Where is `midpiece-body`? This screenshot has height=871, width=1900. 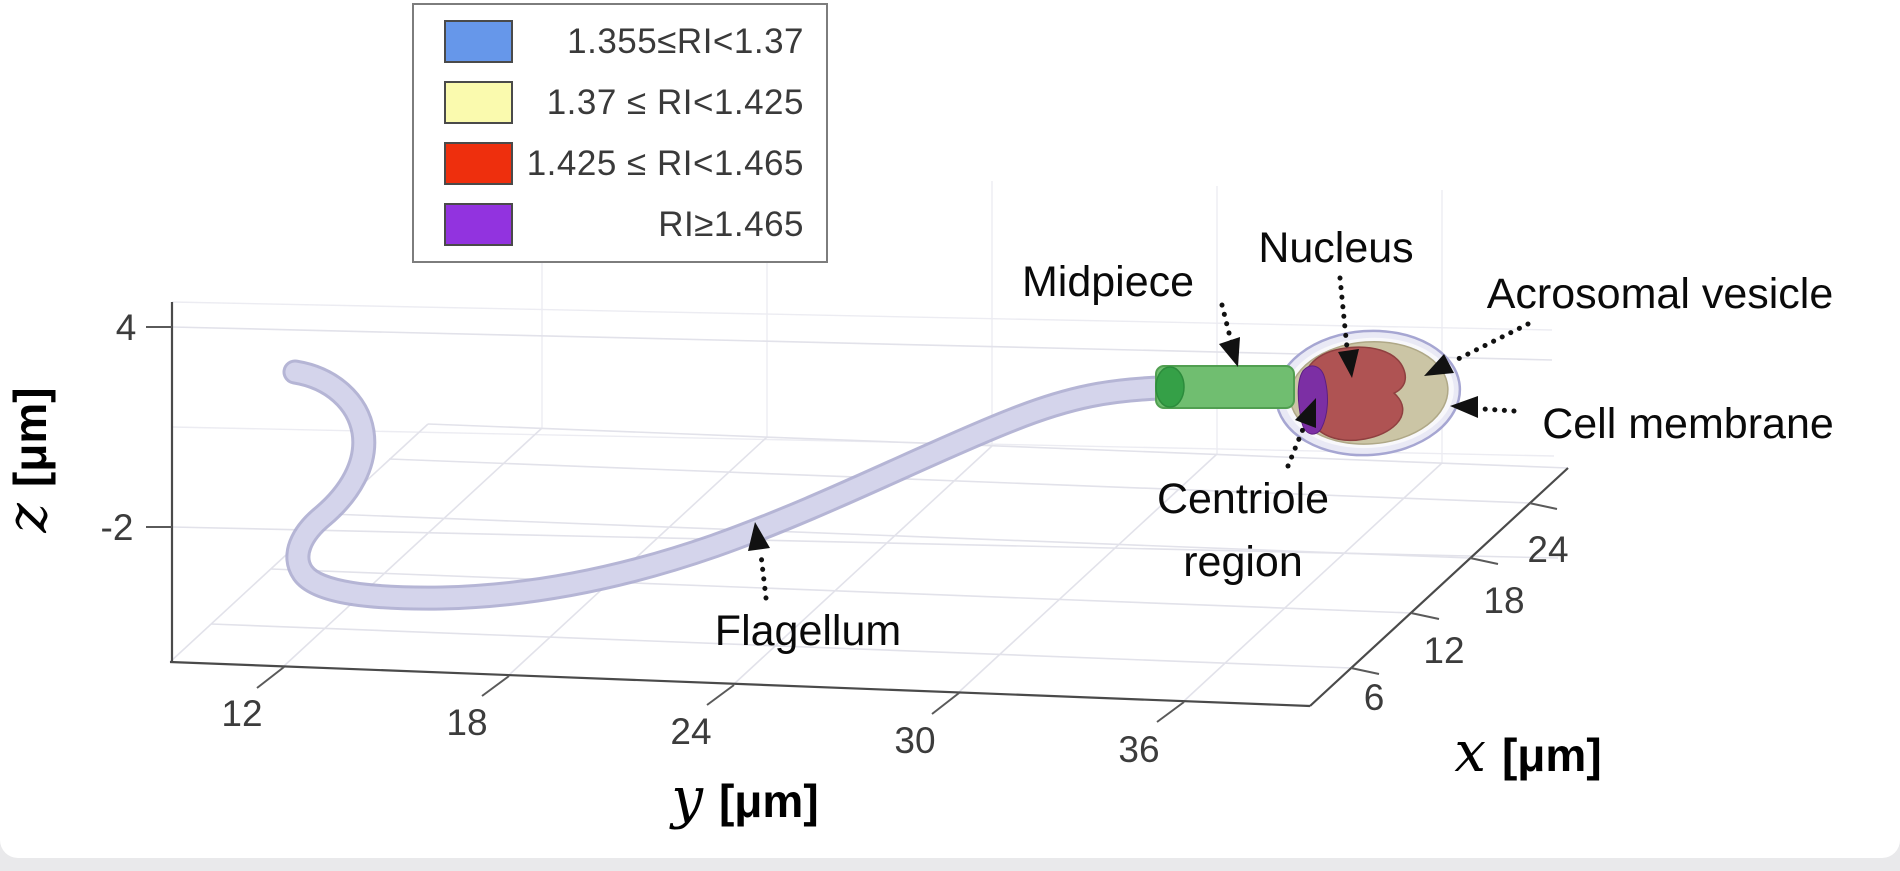
midpiece-body is located at coordinates (1225, 387).